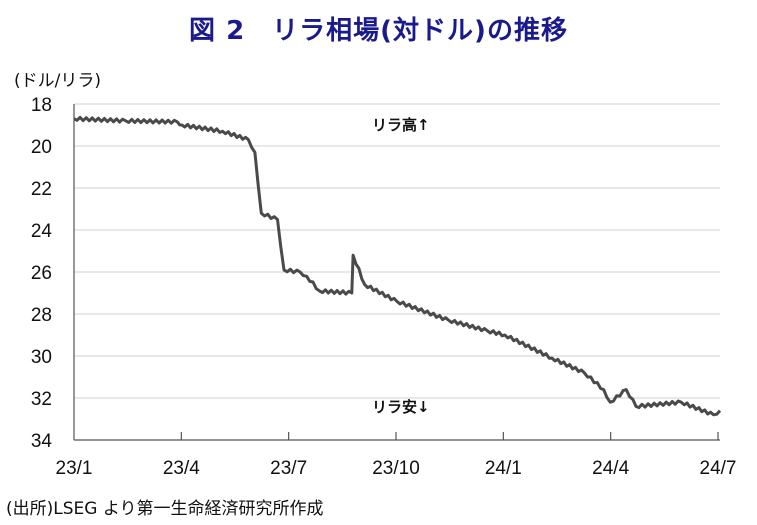  What do you see at coordinates (41, 399) in the screenshot?
I see `y-tick-label: 32` at bounding box center [41, 399].